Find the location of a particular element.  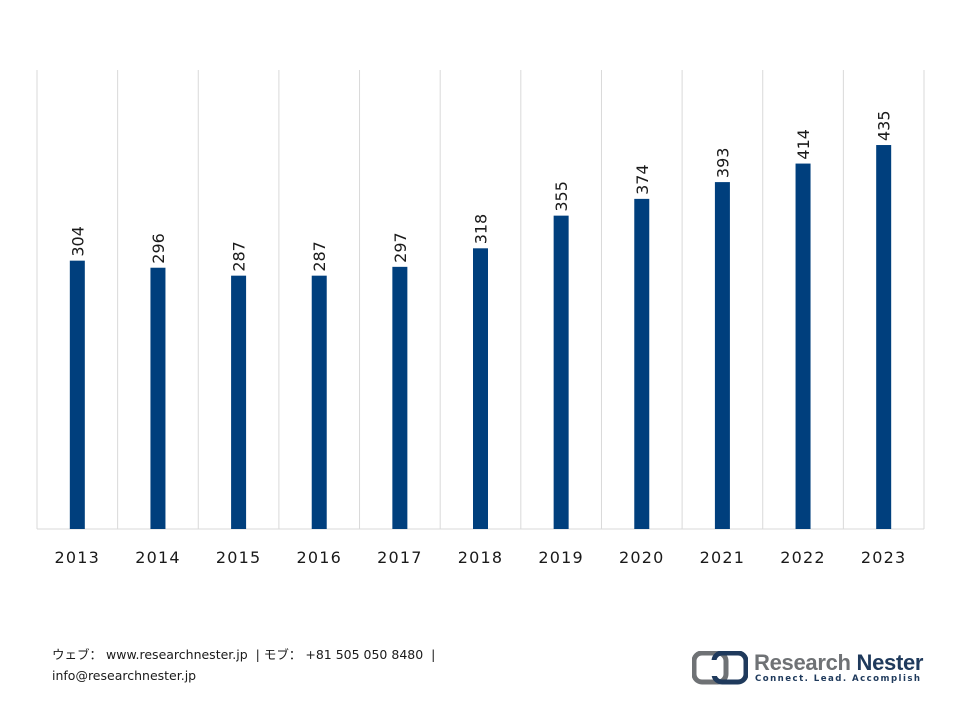

data-label-2022: 414 is located at coordinates (803, 144).